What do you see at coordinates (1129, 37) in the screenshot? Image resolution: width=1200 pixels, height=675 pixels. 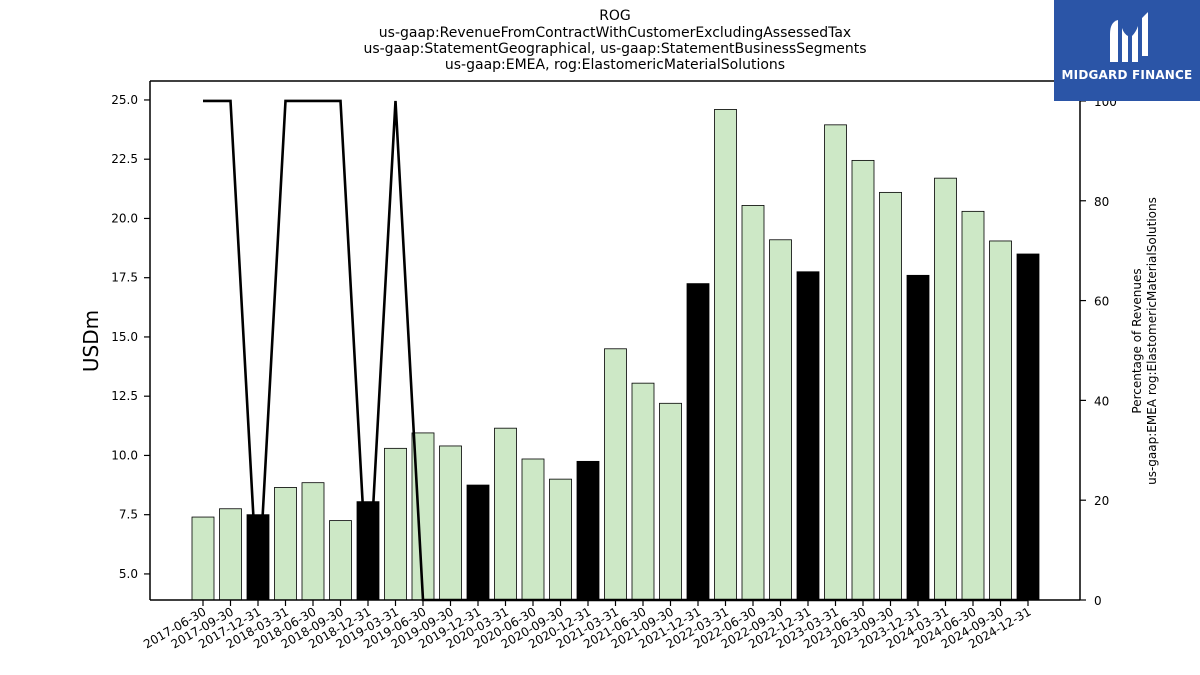 I see `logo-mark-icon` at bounding box center [1129, 37].